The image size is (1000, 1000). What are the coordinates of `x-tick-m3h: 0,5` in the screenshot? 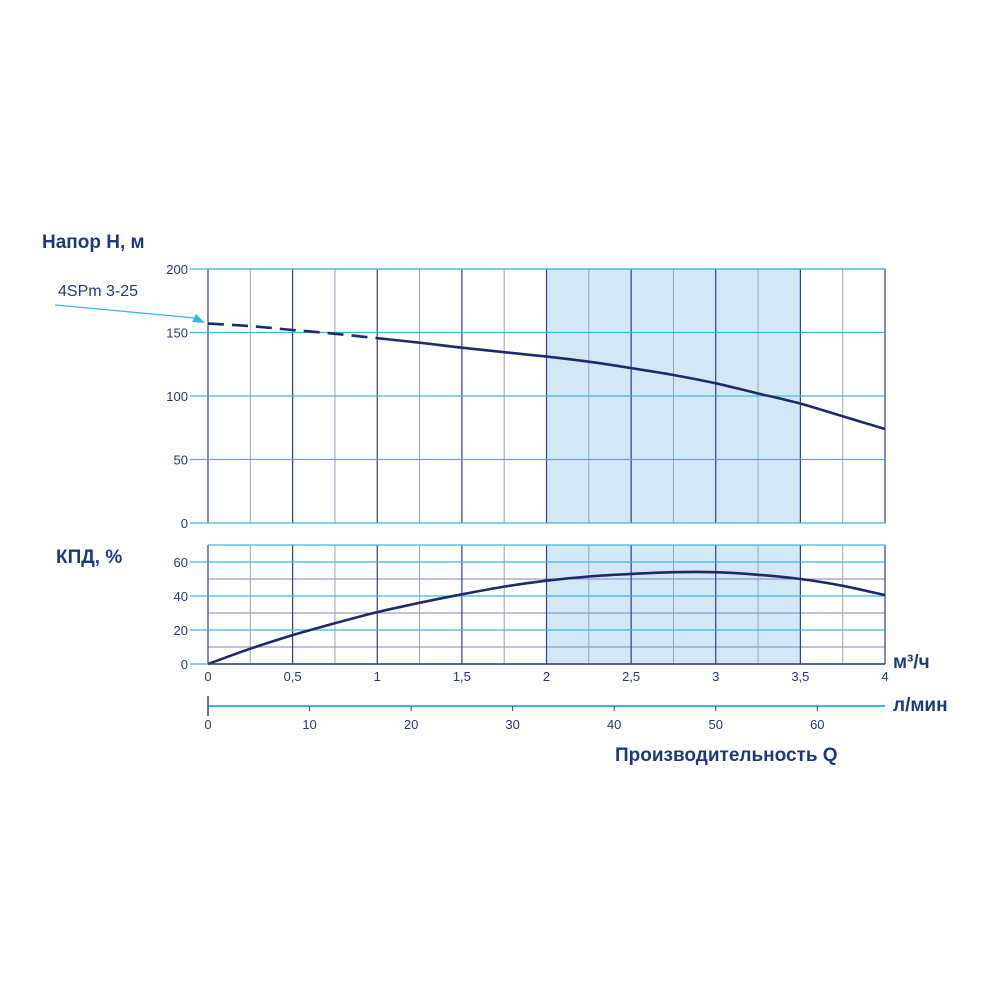 It's located at (293, 676).